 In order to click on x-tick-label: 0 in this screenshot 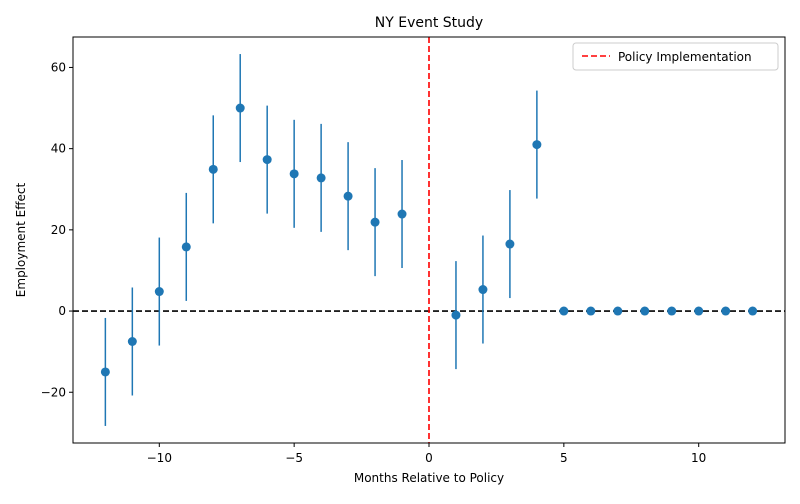, I will do `click(429, 458)`.